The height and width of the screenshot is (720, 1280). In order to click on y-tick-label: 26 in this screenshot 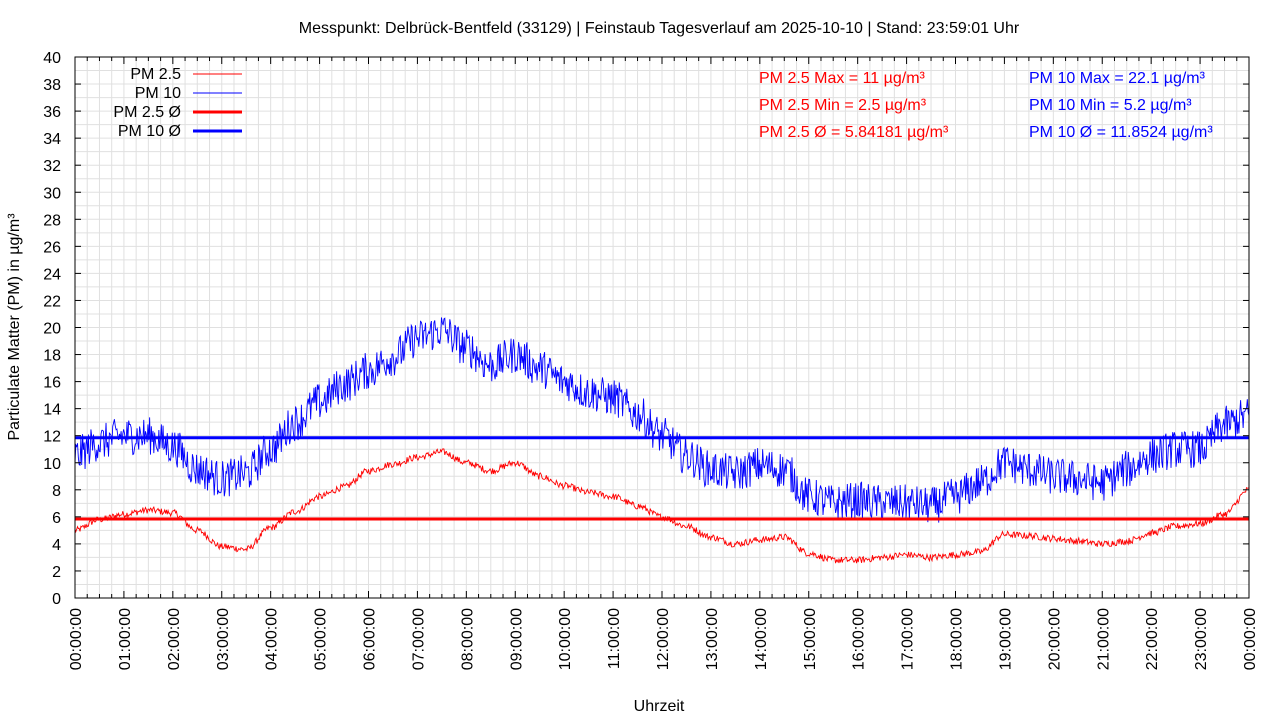, I will do `click(52, 247)`.